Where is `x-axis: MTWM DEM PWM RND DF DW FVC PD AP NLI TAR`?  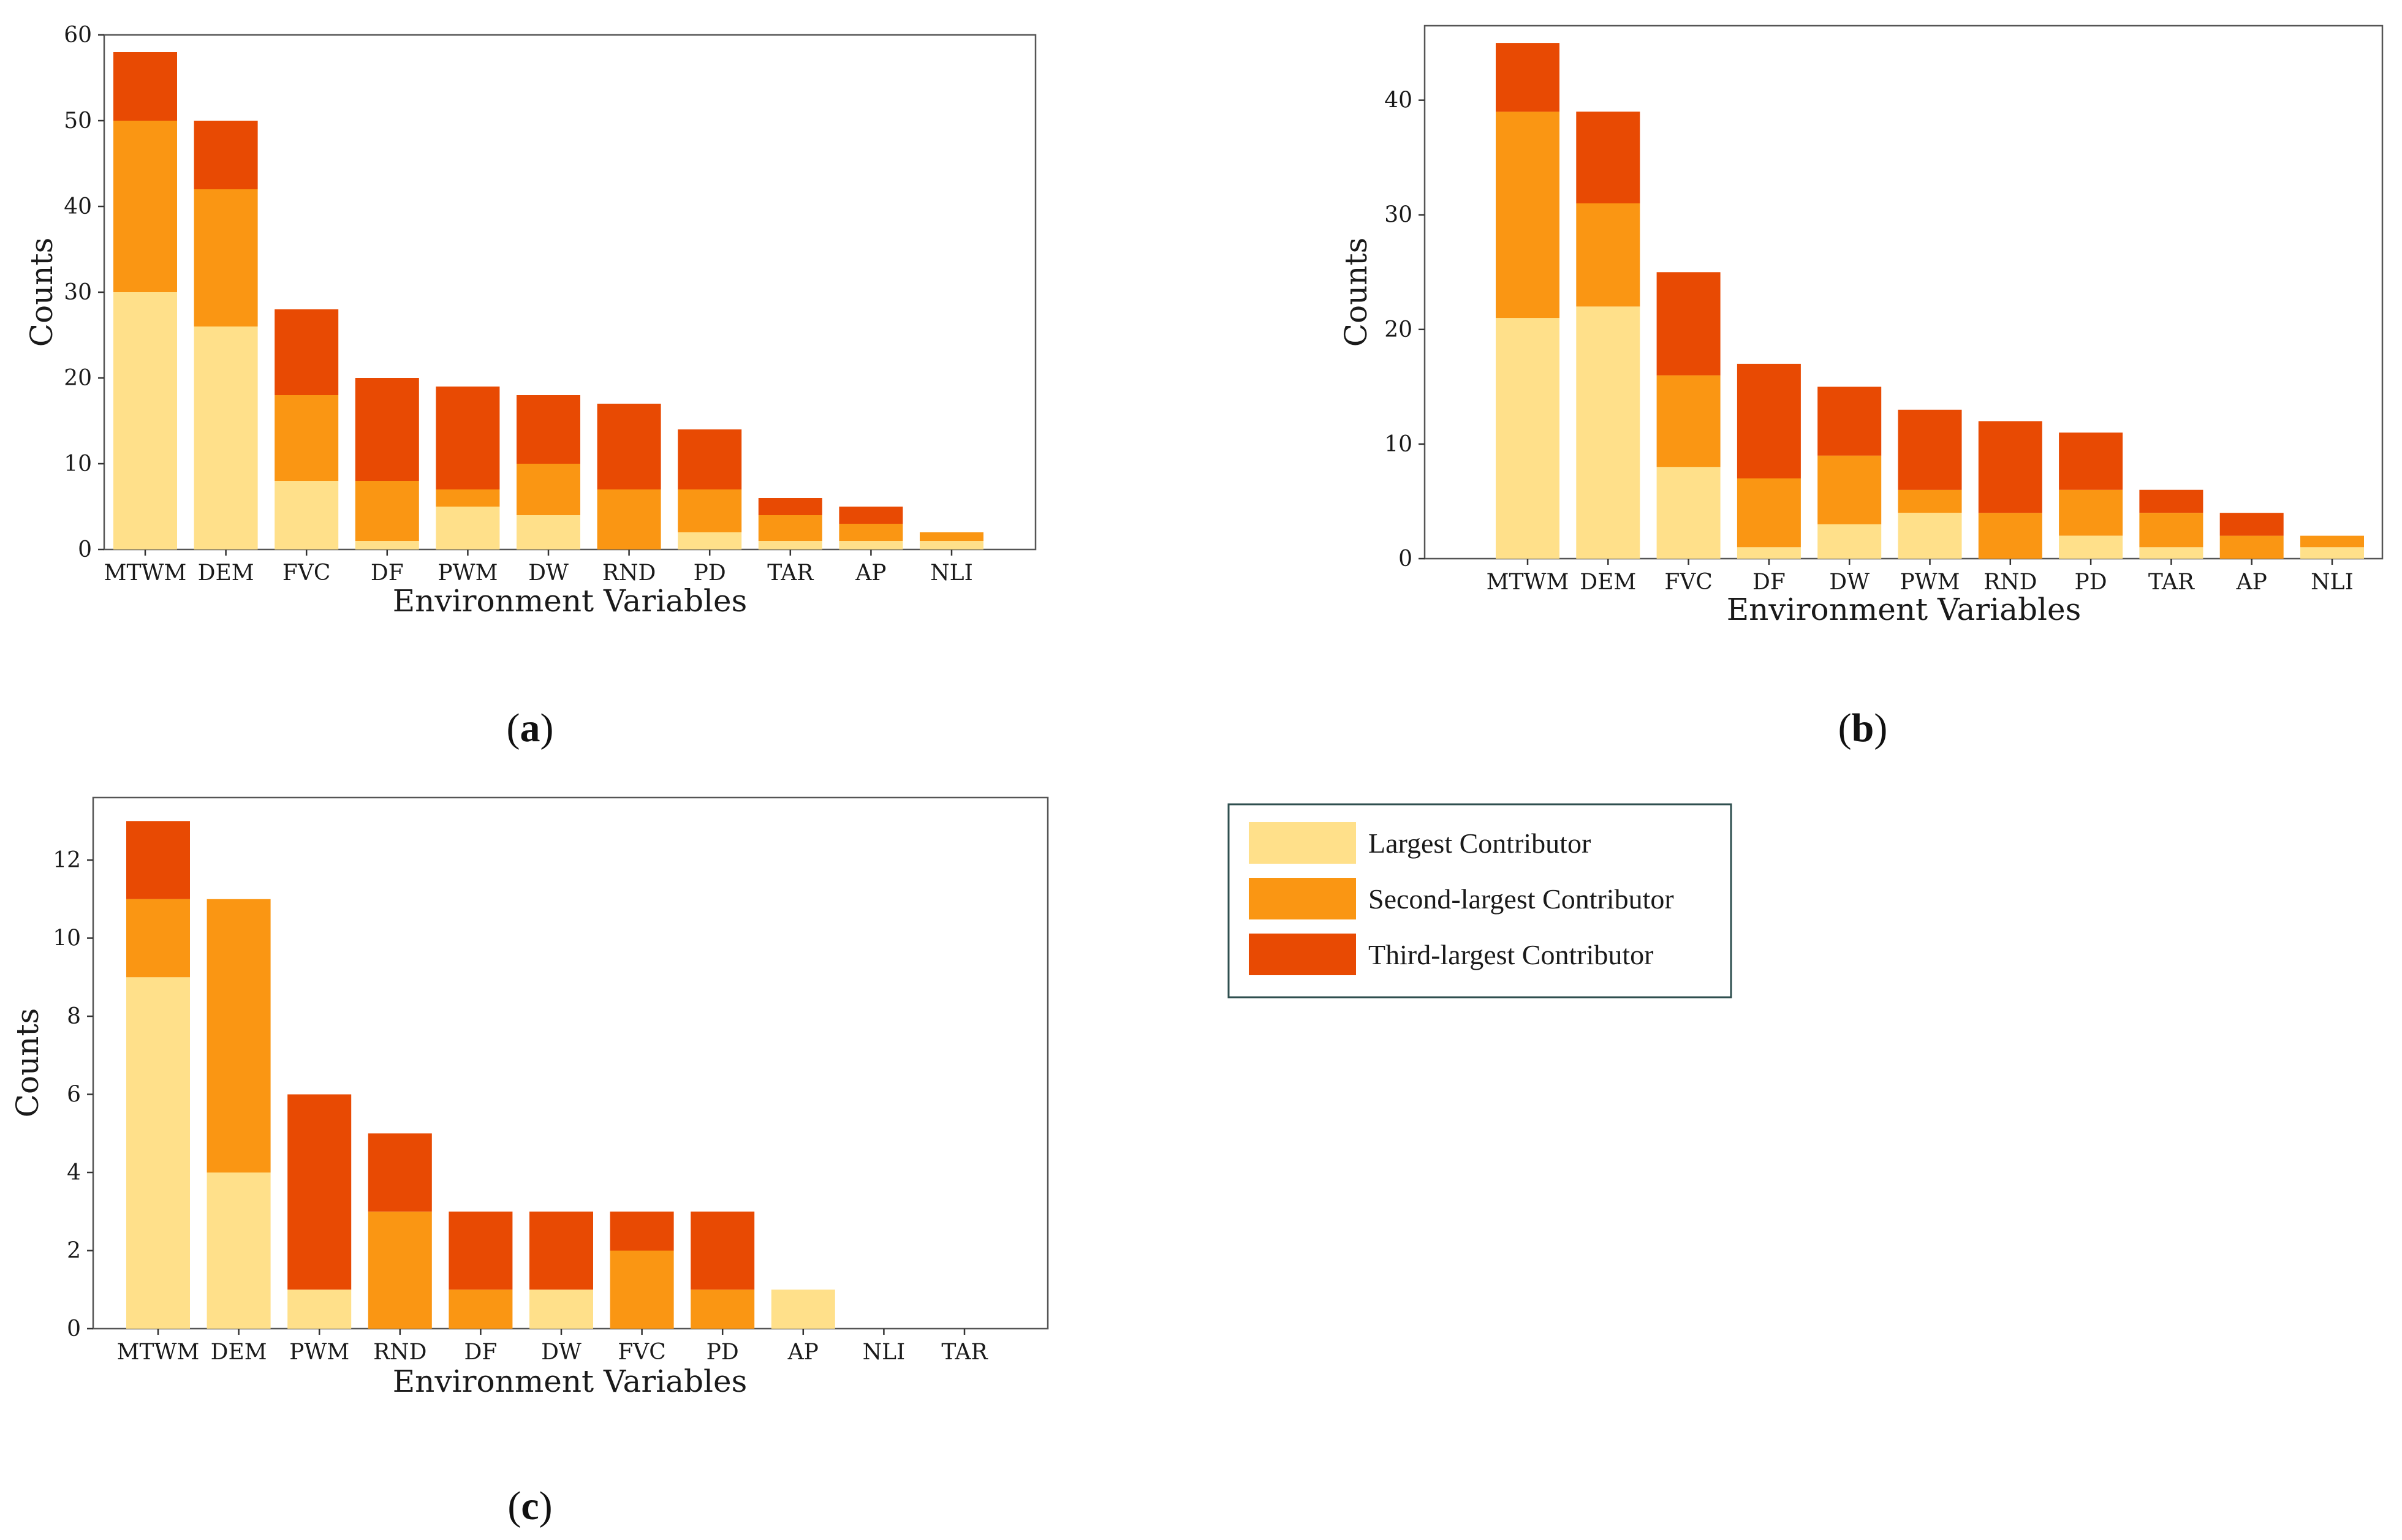 x-axis: MTWM DEM PWM RND DF DW FVC PD AP NLI TAR is located at coordinates (552, 1347).